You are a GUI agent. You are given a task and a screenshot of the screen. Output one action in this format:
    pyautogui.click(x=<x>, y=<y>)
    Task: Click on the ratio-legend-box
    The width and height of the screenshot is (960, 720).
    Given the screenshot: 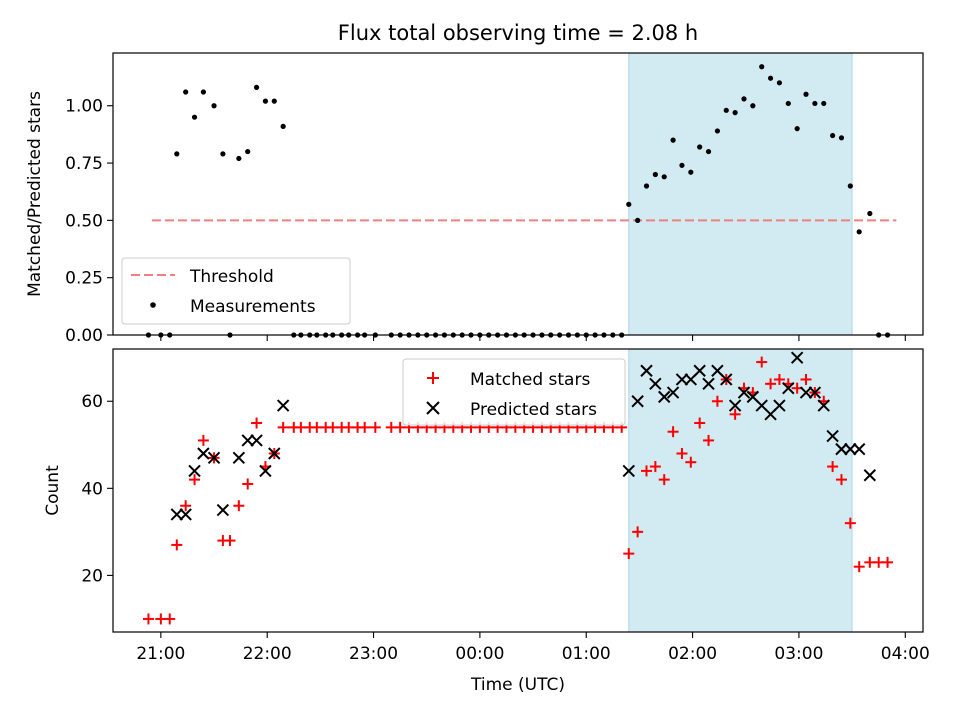 What is the action you would take?
    pyautogui.click(x=236, y=291)
    